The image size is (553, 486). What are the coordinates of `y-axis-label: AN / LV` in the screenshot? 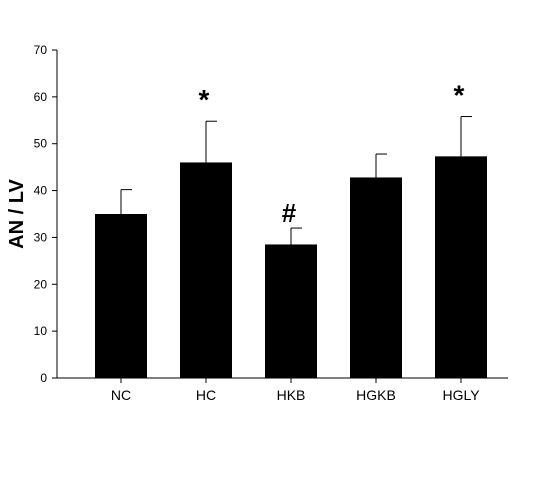 It's located at (17, 214).